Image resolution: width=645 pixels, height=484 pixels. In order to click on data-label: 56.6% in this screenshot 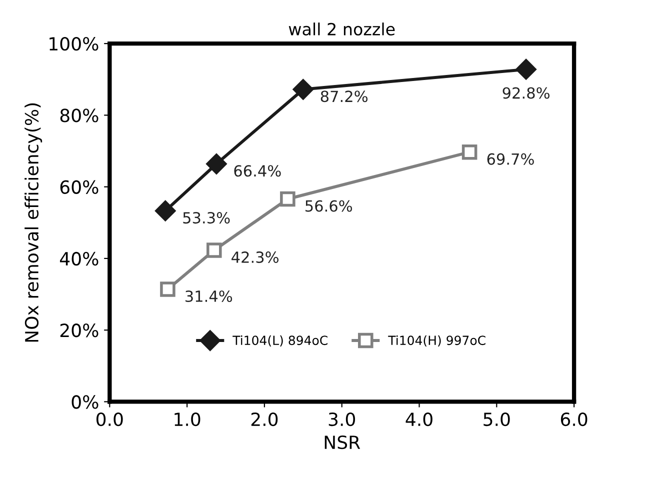, I will do `click(329, 206)`.